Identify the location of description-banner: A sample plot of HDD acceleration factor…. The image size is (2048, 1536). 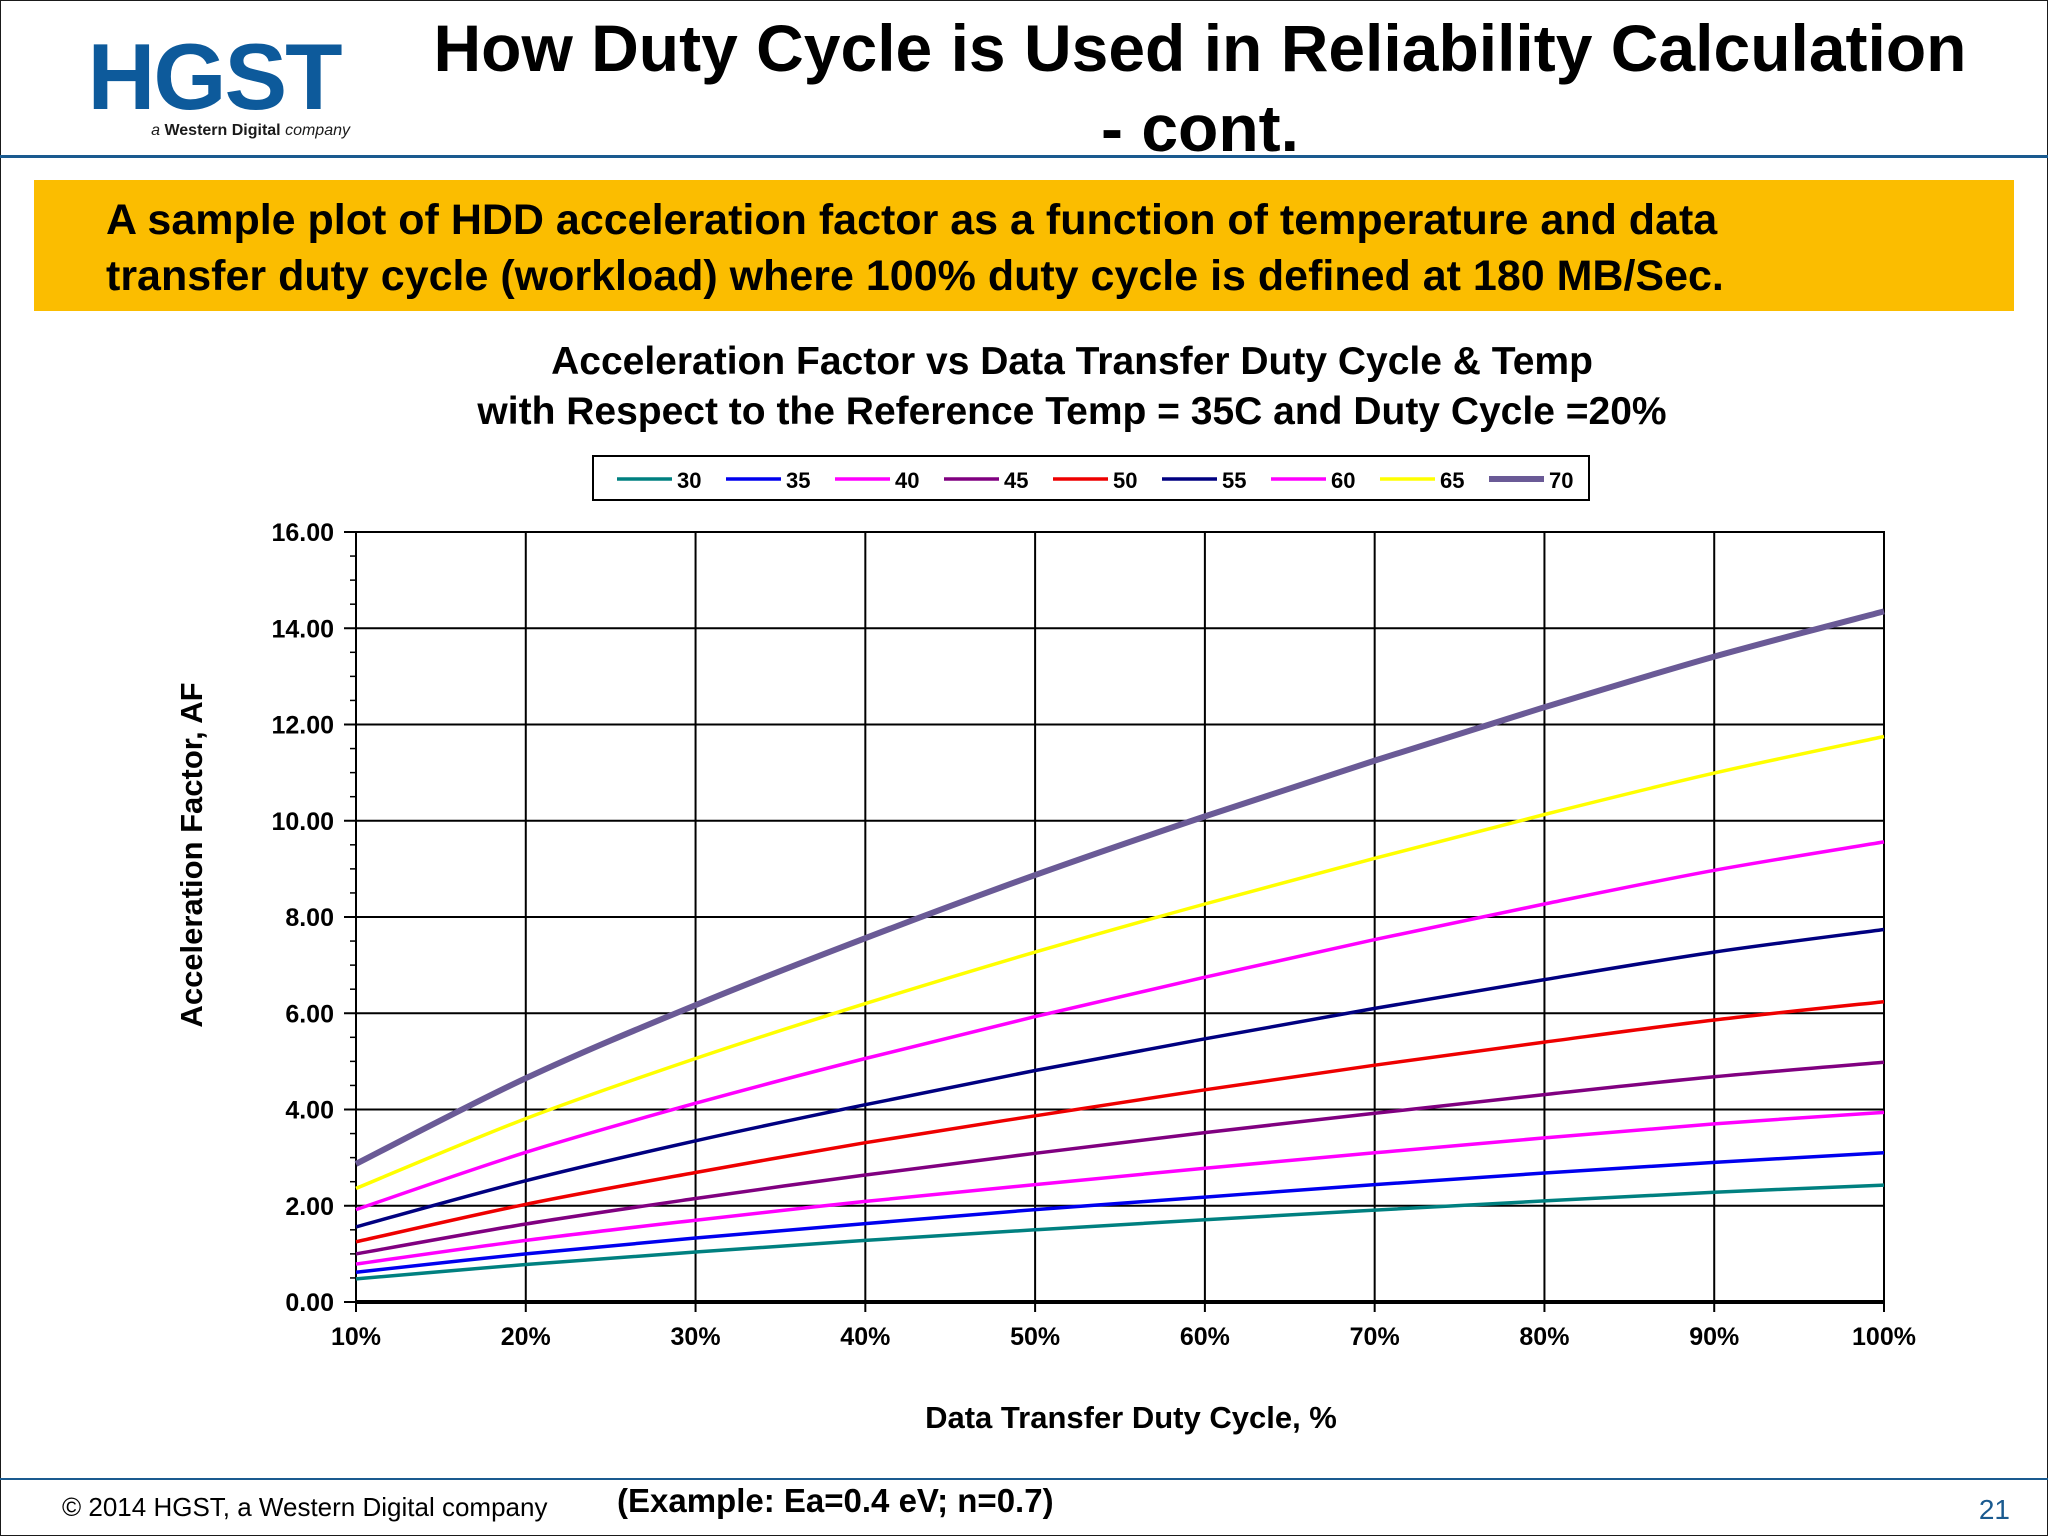
(1024, 245).